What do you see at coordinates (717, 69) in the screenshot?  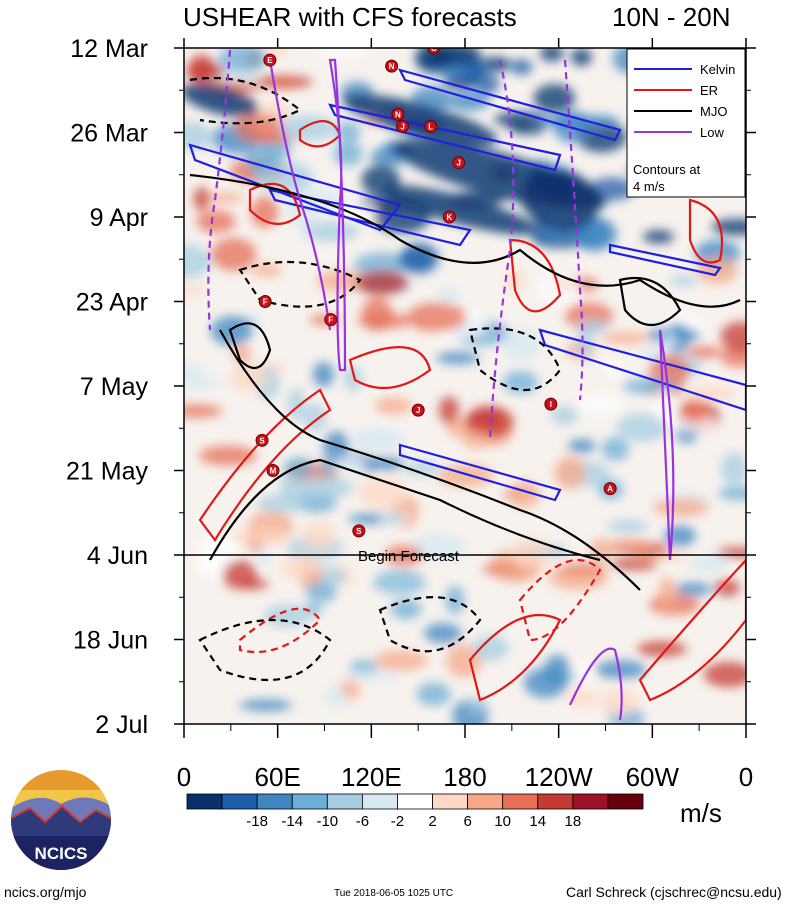 I see `legend-label-kelvin: Kelvin` at bounding box center [717, 69].